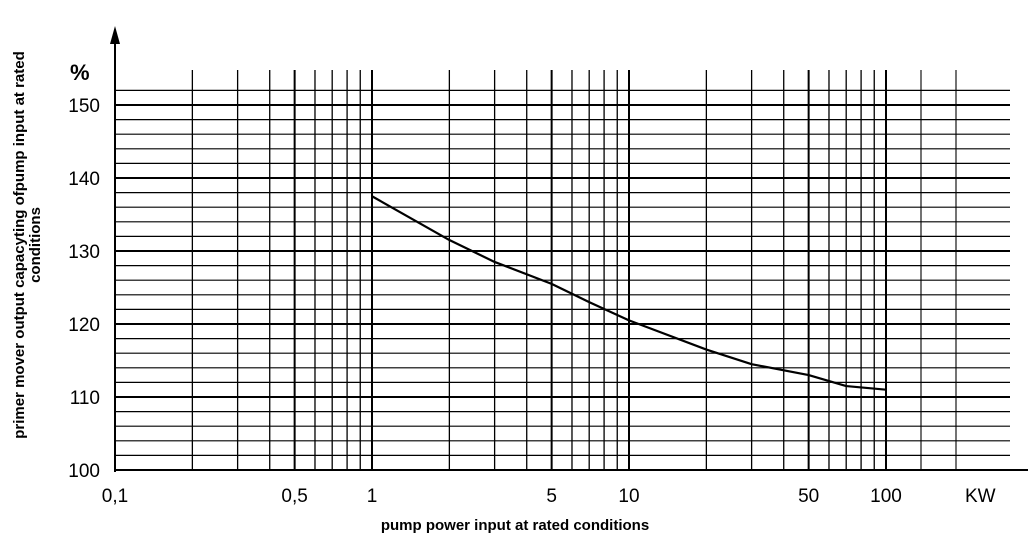 Image resolution: width=1030 pixels, height=538 pixels. I want to click on y-tick-label: 120, so click(84, 325).